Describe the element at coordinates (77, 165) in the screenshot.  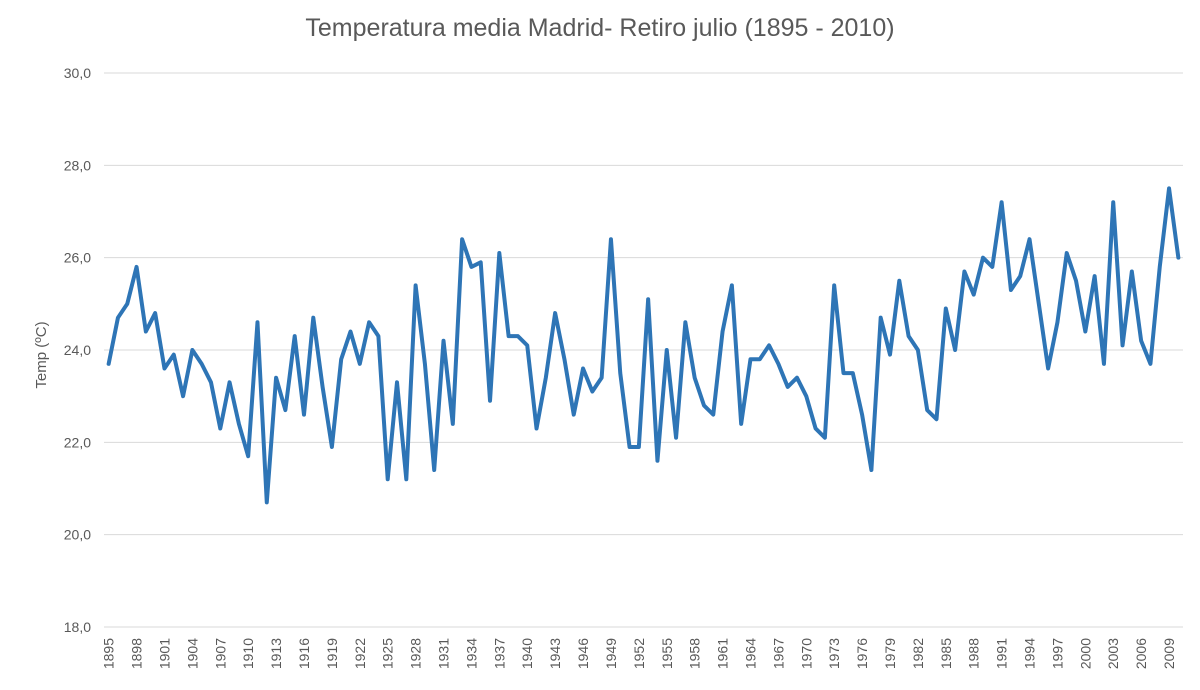
I see `y-tick-label: 28,0` at that location.